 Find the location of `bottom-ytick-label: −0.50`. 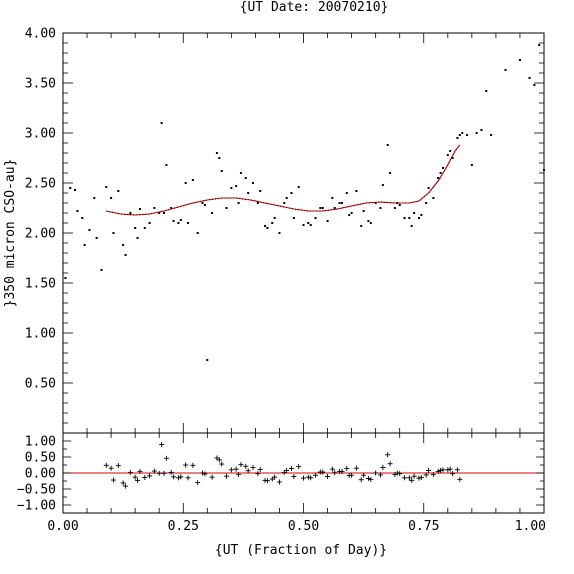

bottom-ytick-label: −0.50 is located at coordinates (36, 490).